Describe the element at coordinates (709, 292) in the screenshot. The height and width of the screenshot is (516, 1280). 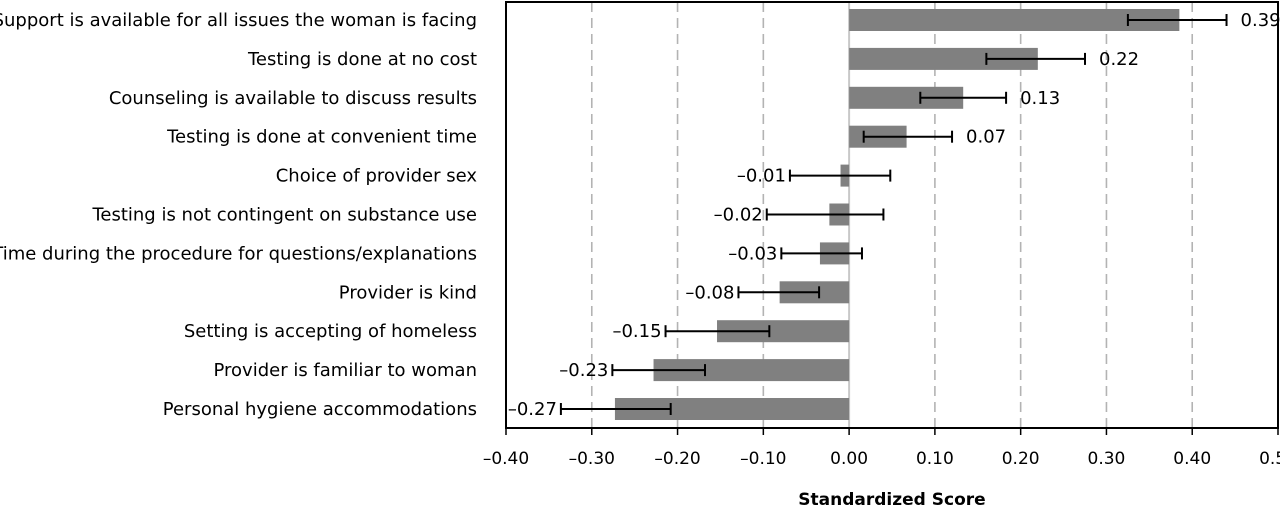
I see `data-label: –0.08` at that location.